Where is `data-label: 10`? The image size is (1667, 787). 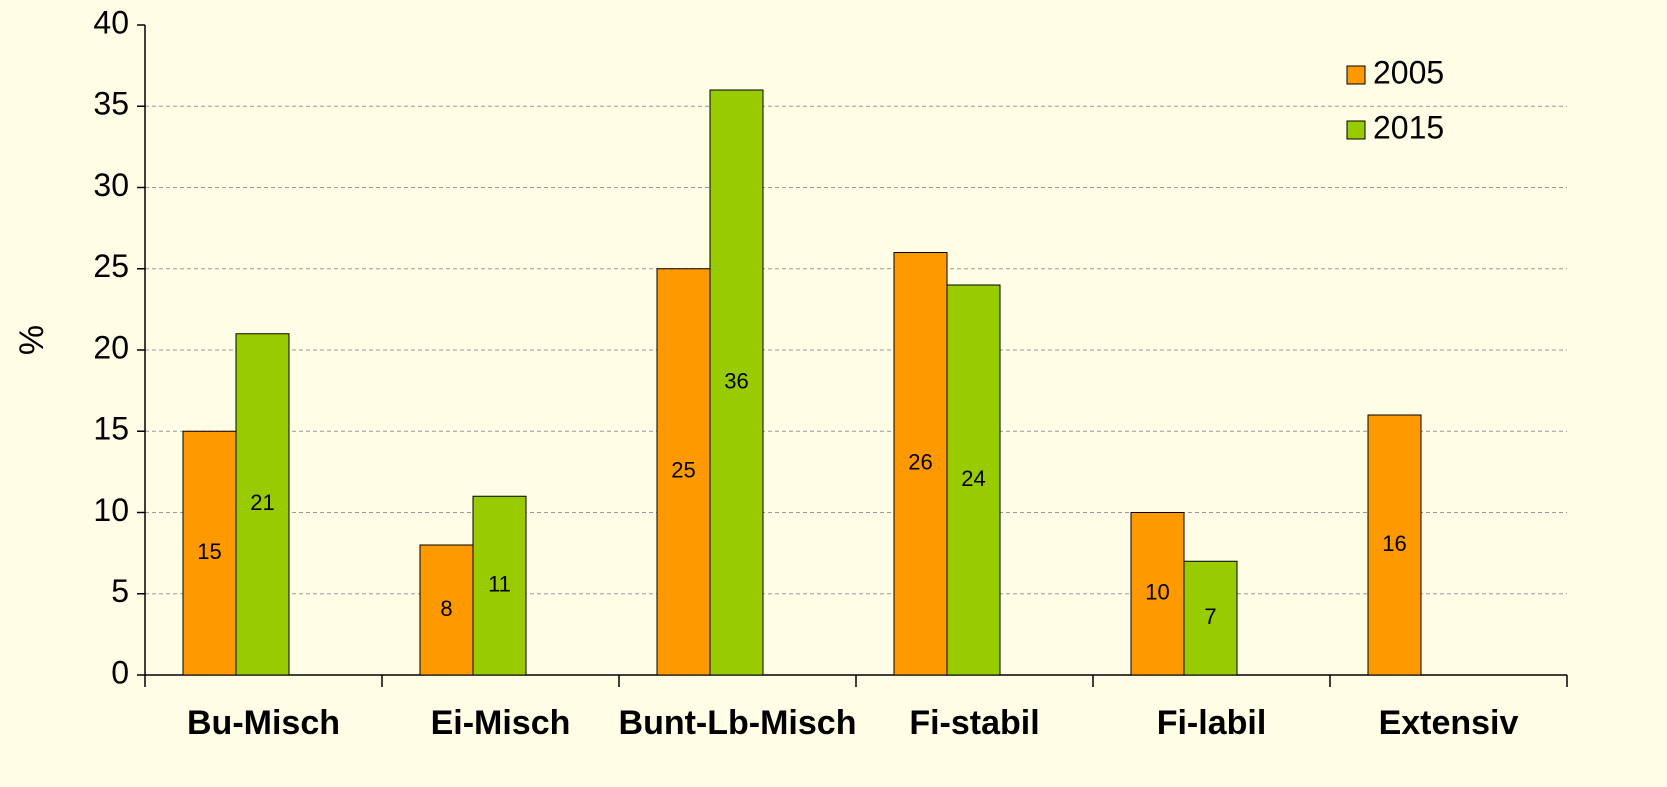
data-label: 10 is located at coordinates (1157, 592).